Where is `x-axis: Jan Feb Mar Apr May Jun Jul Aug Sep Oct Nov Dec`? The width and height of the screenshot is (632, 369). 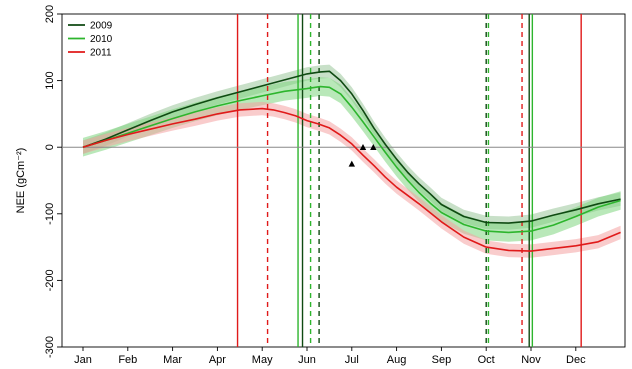 x-axis: Jan Feb Mar Apr May Jun Jul Aug Sep Oct Nov Dec is located at coordinates (330, 356).